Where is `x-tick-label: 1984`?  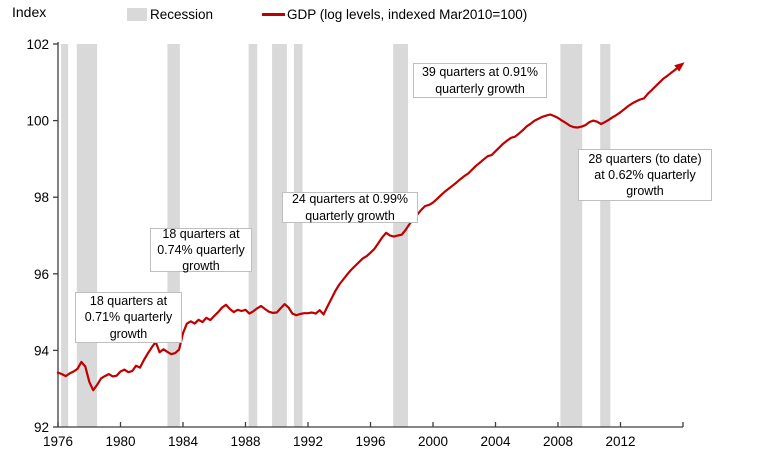 x-tick-label: 1984 is located at coordinates (183, 441).